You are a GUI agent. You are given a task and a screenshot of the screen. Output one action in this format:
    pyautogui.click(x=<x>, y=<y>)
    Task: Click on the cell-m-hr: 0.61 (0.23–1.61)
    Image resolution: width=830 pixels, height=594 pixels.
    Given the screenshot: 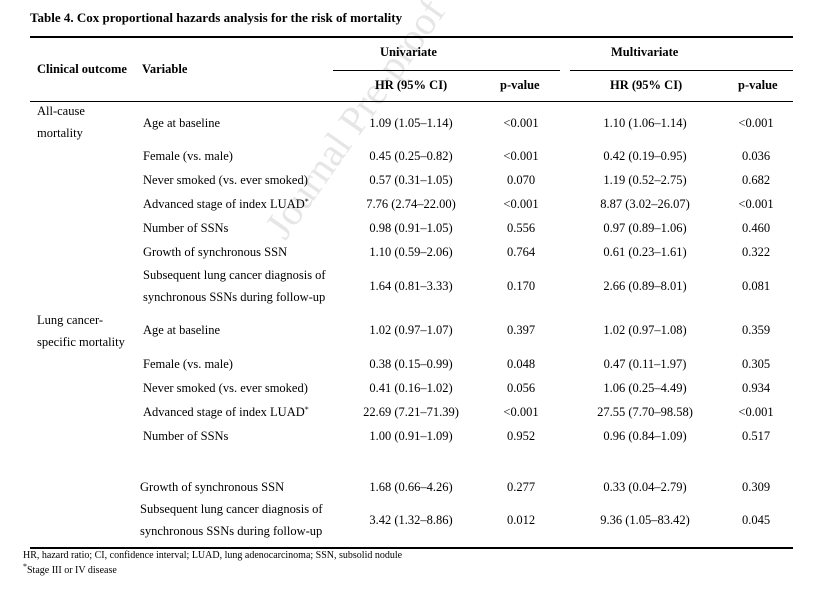 What is the action you would take?
    pyautogui.click(x=645, y=252)
    